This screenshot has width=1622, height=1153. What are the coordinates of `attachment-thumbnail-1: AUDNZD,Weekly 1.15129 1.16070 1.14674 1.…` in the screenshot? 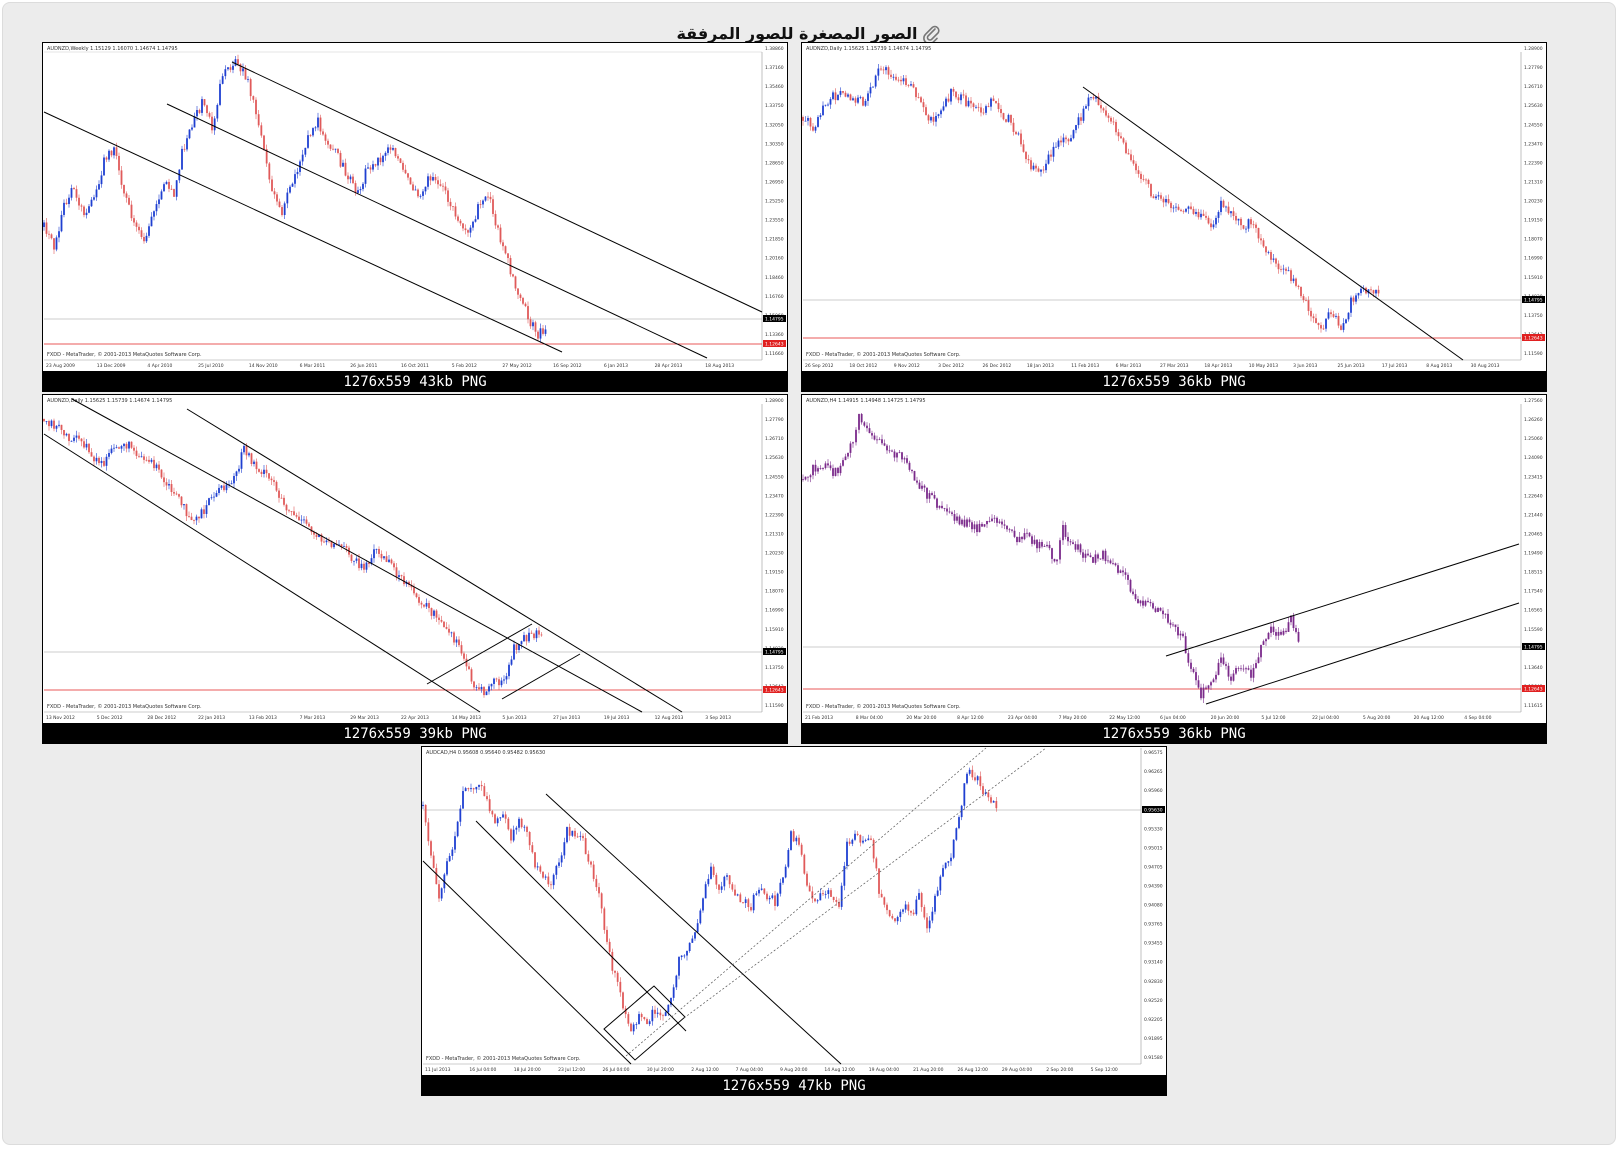 It's located at (415, 217).